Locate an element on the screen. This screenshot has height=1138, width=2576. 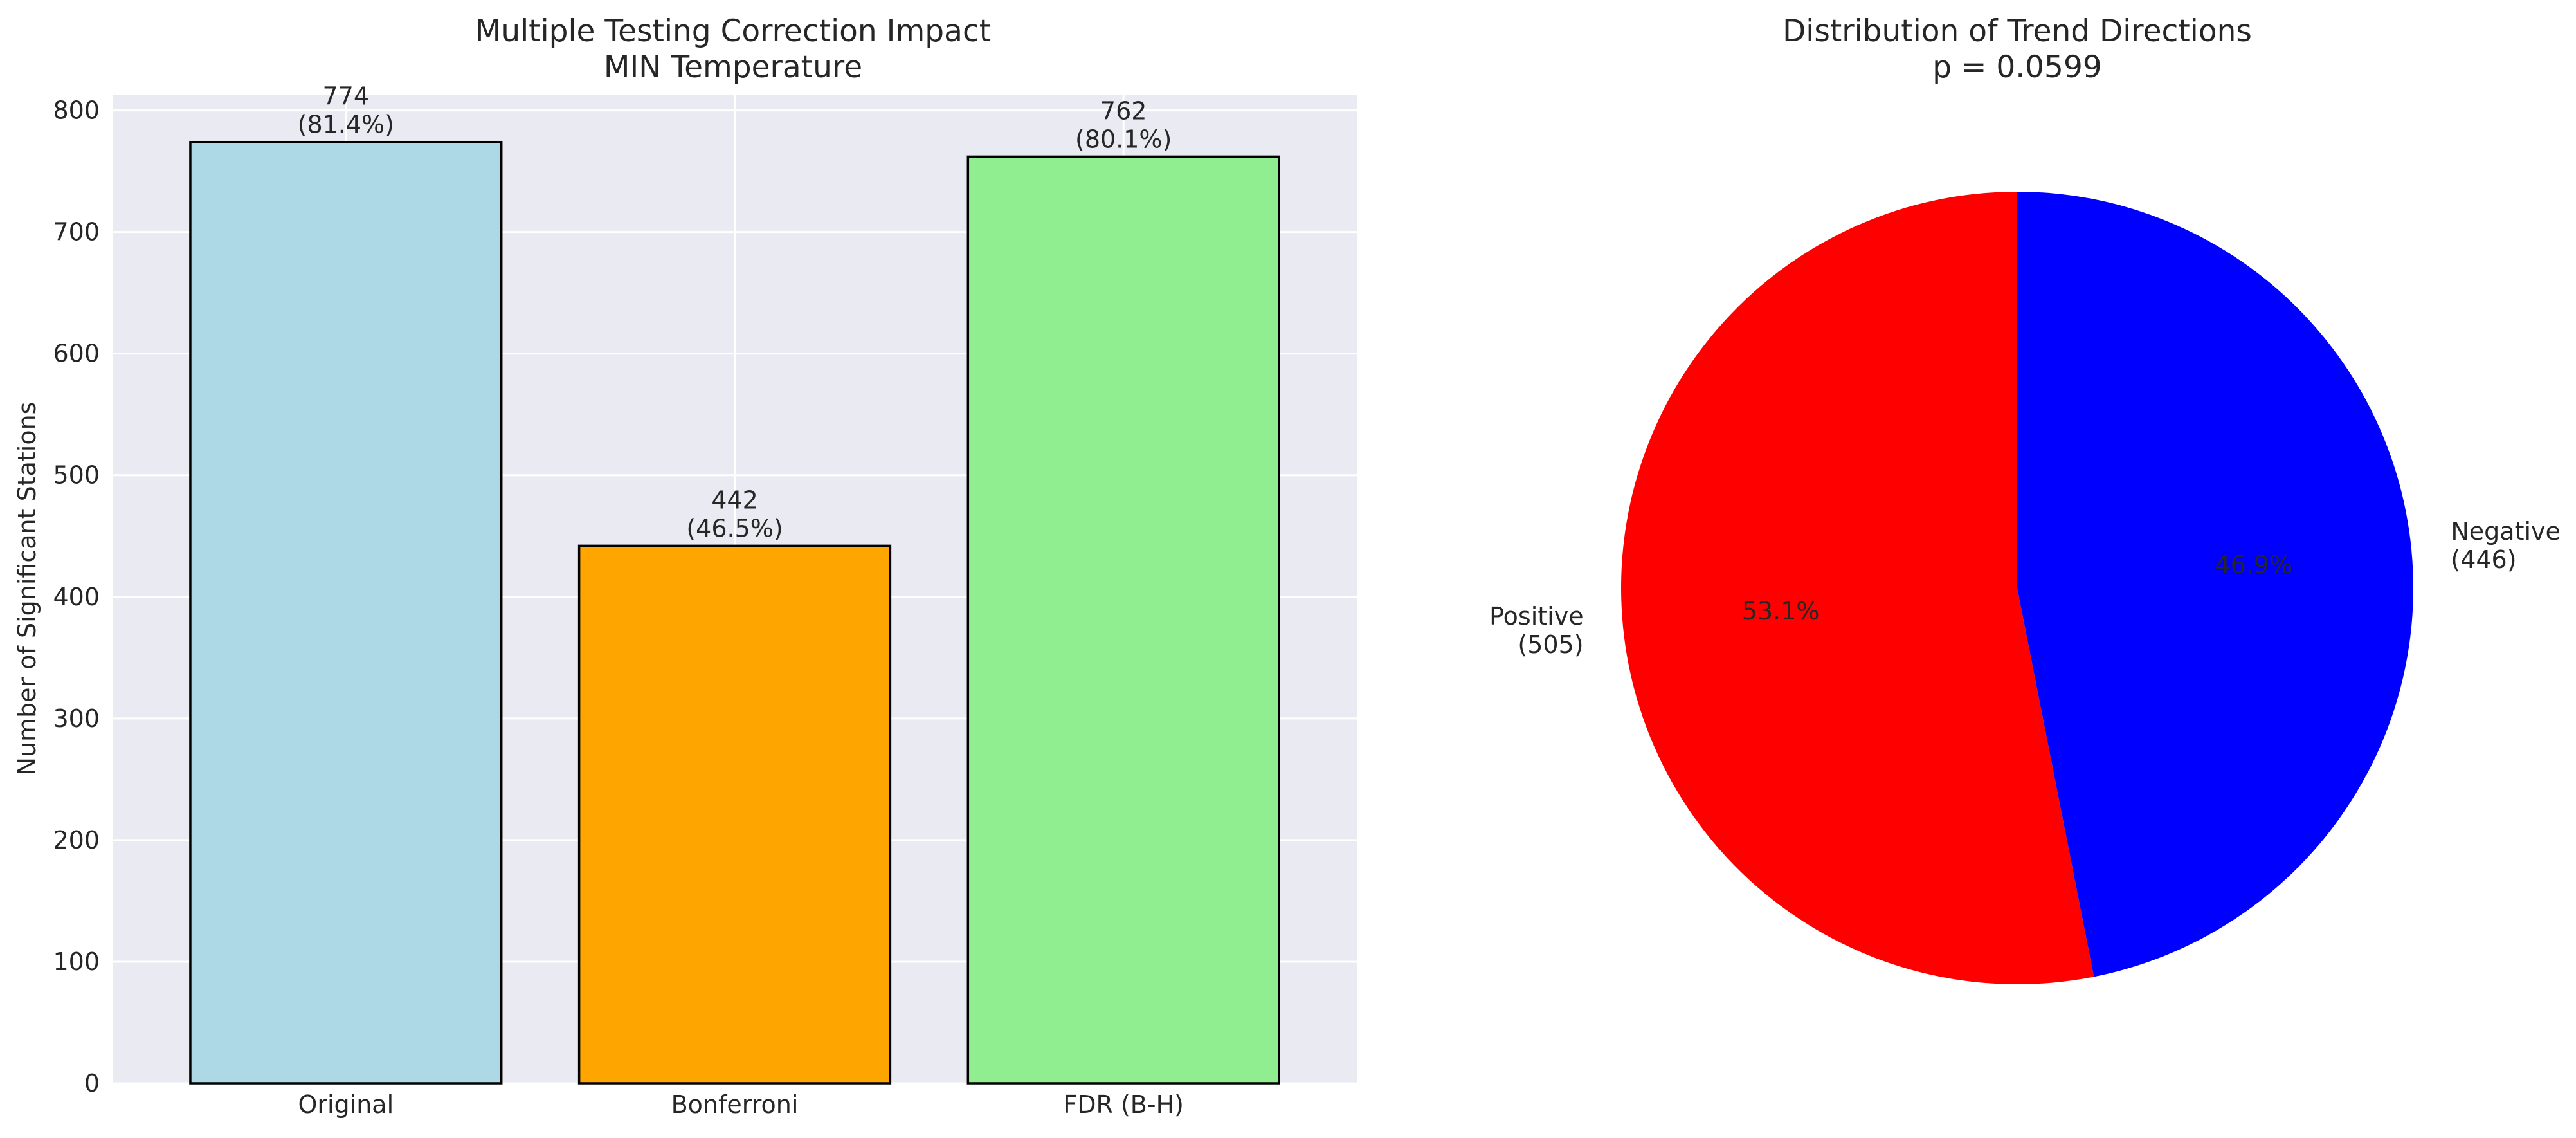
pie-percent-negative: 46.9% is located at coordinates (2253, 565).